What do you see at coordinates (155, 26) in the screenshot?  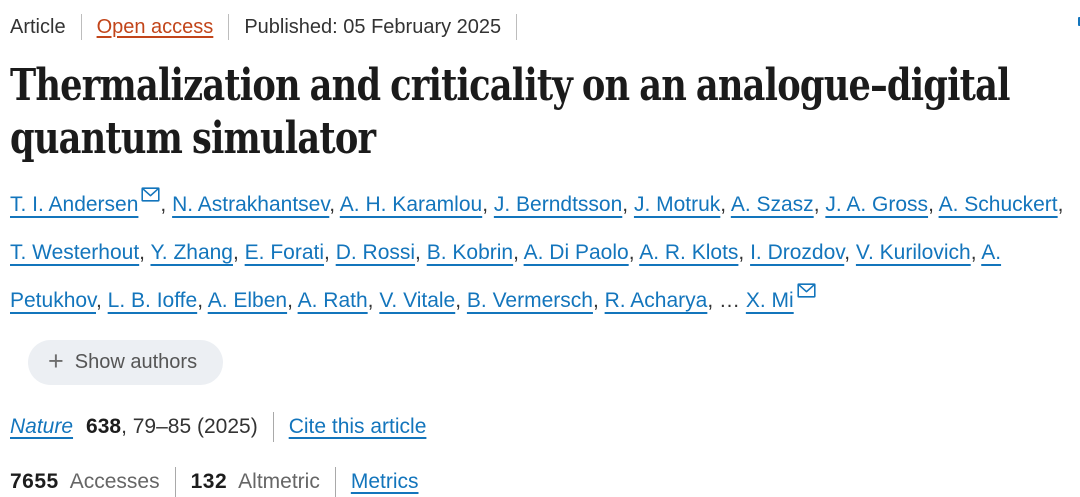 I see `open-access-link: Open access` at bounding box center [155, 26].